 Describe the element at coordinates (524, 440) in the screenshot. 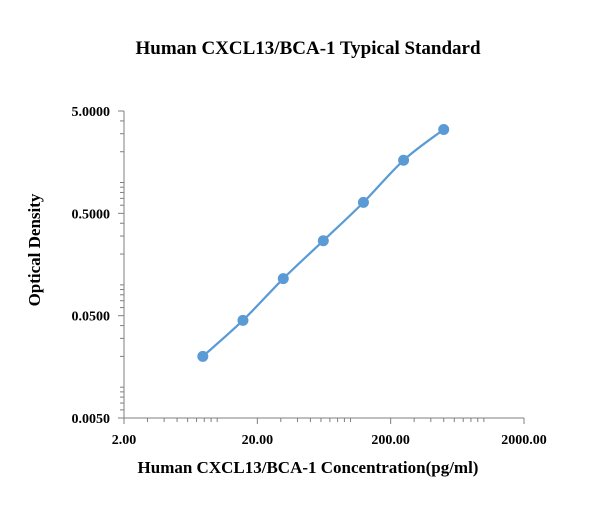

I see `x-tick-label: 2000.00` at that location.